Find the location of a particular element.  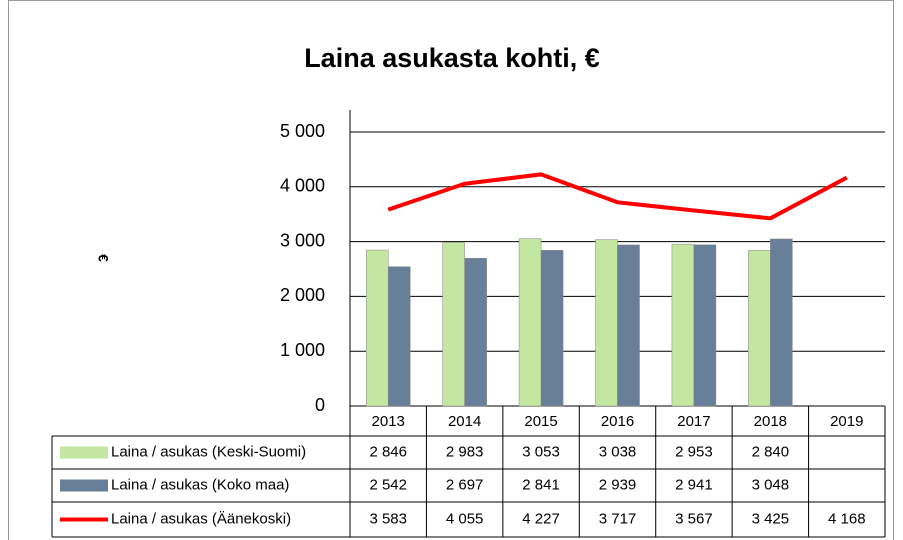

x-tick-label: 2019 is located at coordinates (846, 421).